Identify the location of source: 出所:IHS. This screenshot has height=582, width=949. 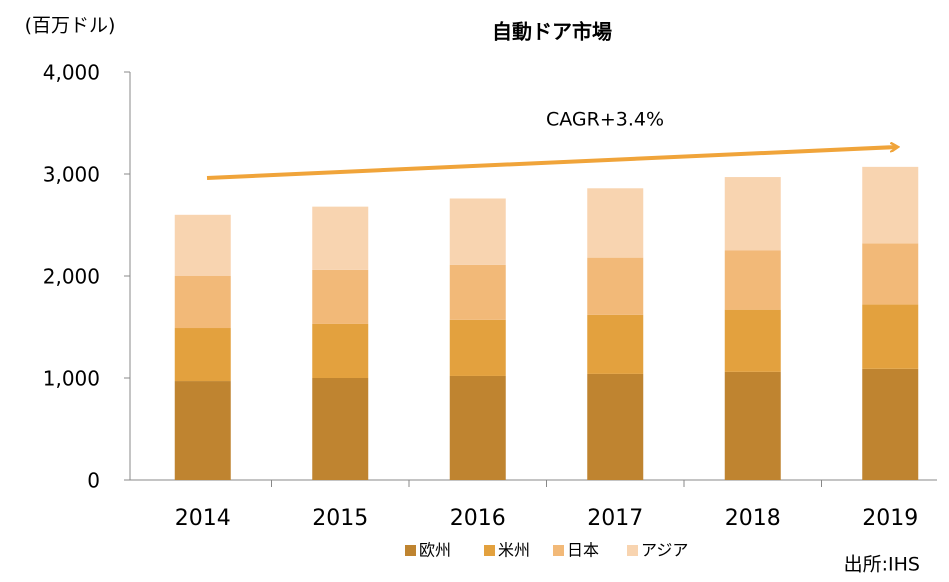
(882, 565).